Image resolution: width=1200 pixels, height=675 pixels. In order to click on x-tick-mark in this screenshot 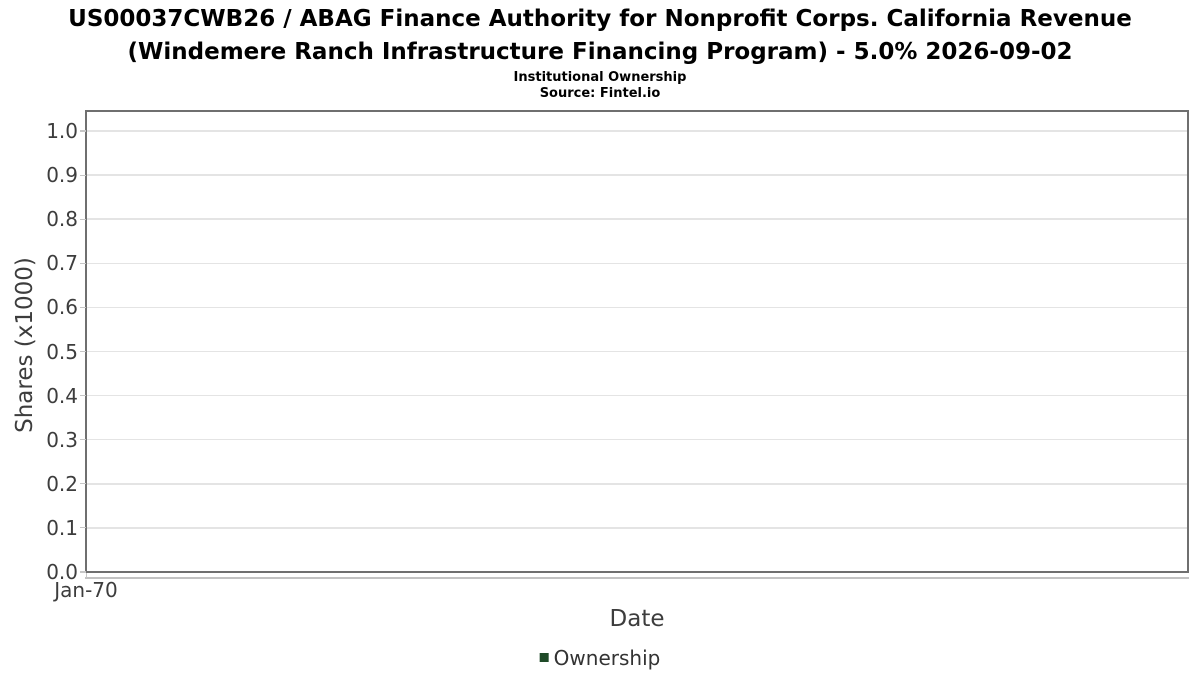, I will do `click(86, 575)`.